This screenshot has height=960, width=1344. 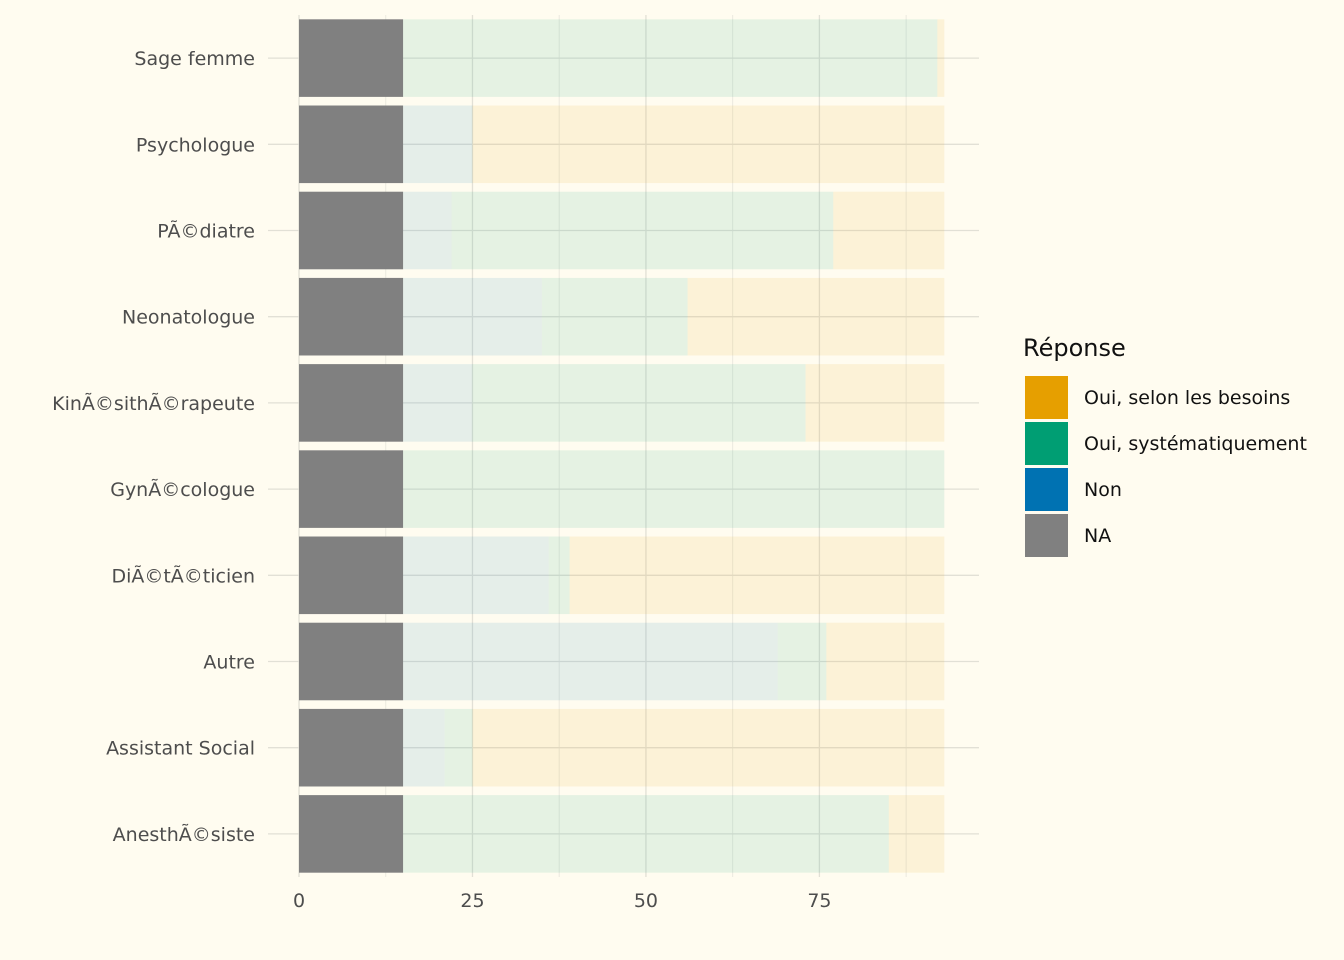 What do you see at coordinates (614, 316) in the screenshot?
I see `bar-neonatologue-oui-syste-matiquement` at bounding box center [614, 316].